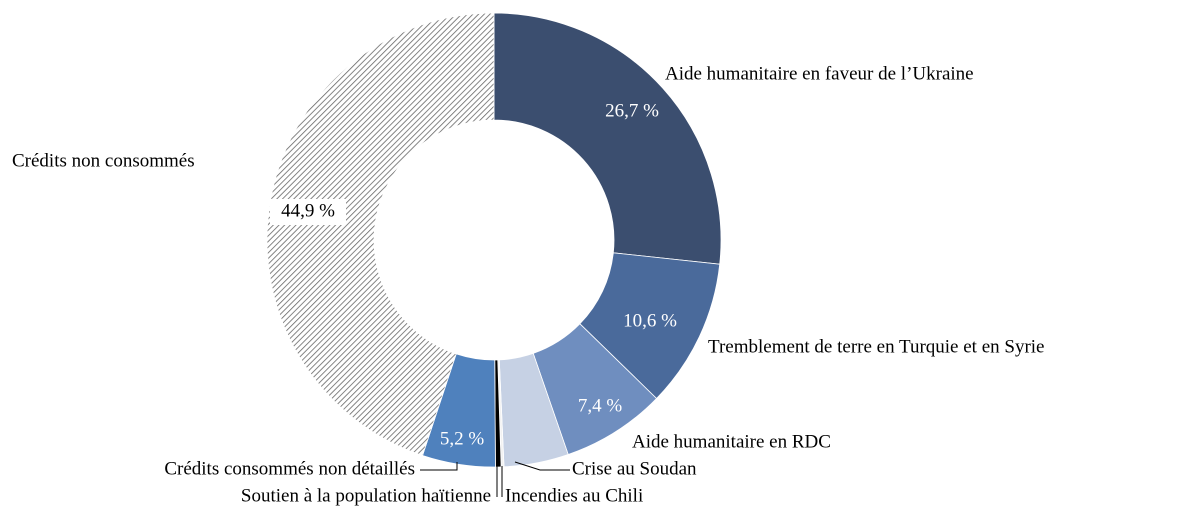  I want to click on value-label: 26,7 %, so click(632, 110).